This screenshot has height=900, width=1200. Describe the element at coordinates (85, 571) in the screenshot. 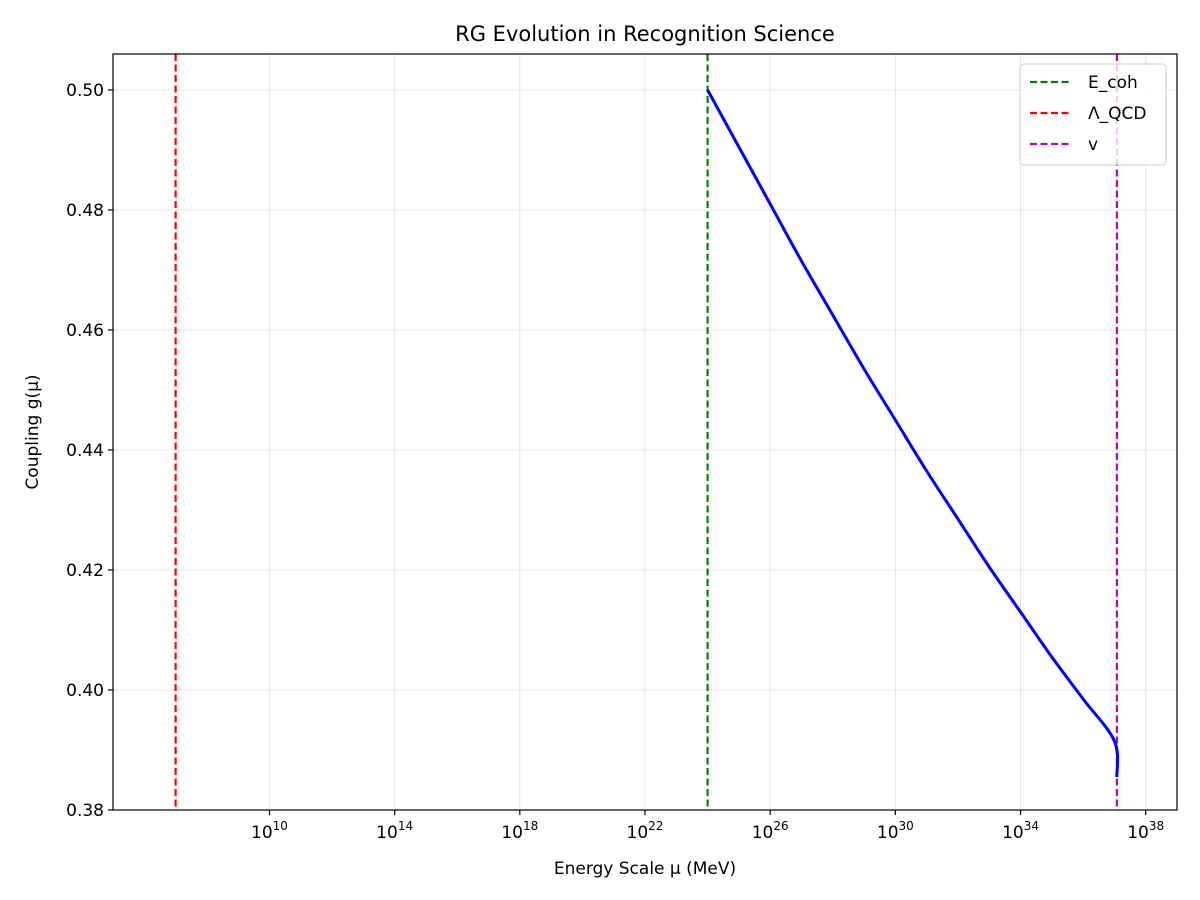

I see `y-tick-label: 0.42` at that location.